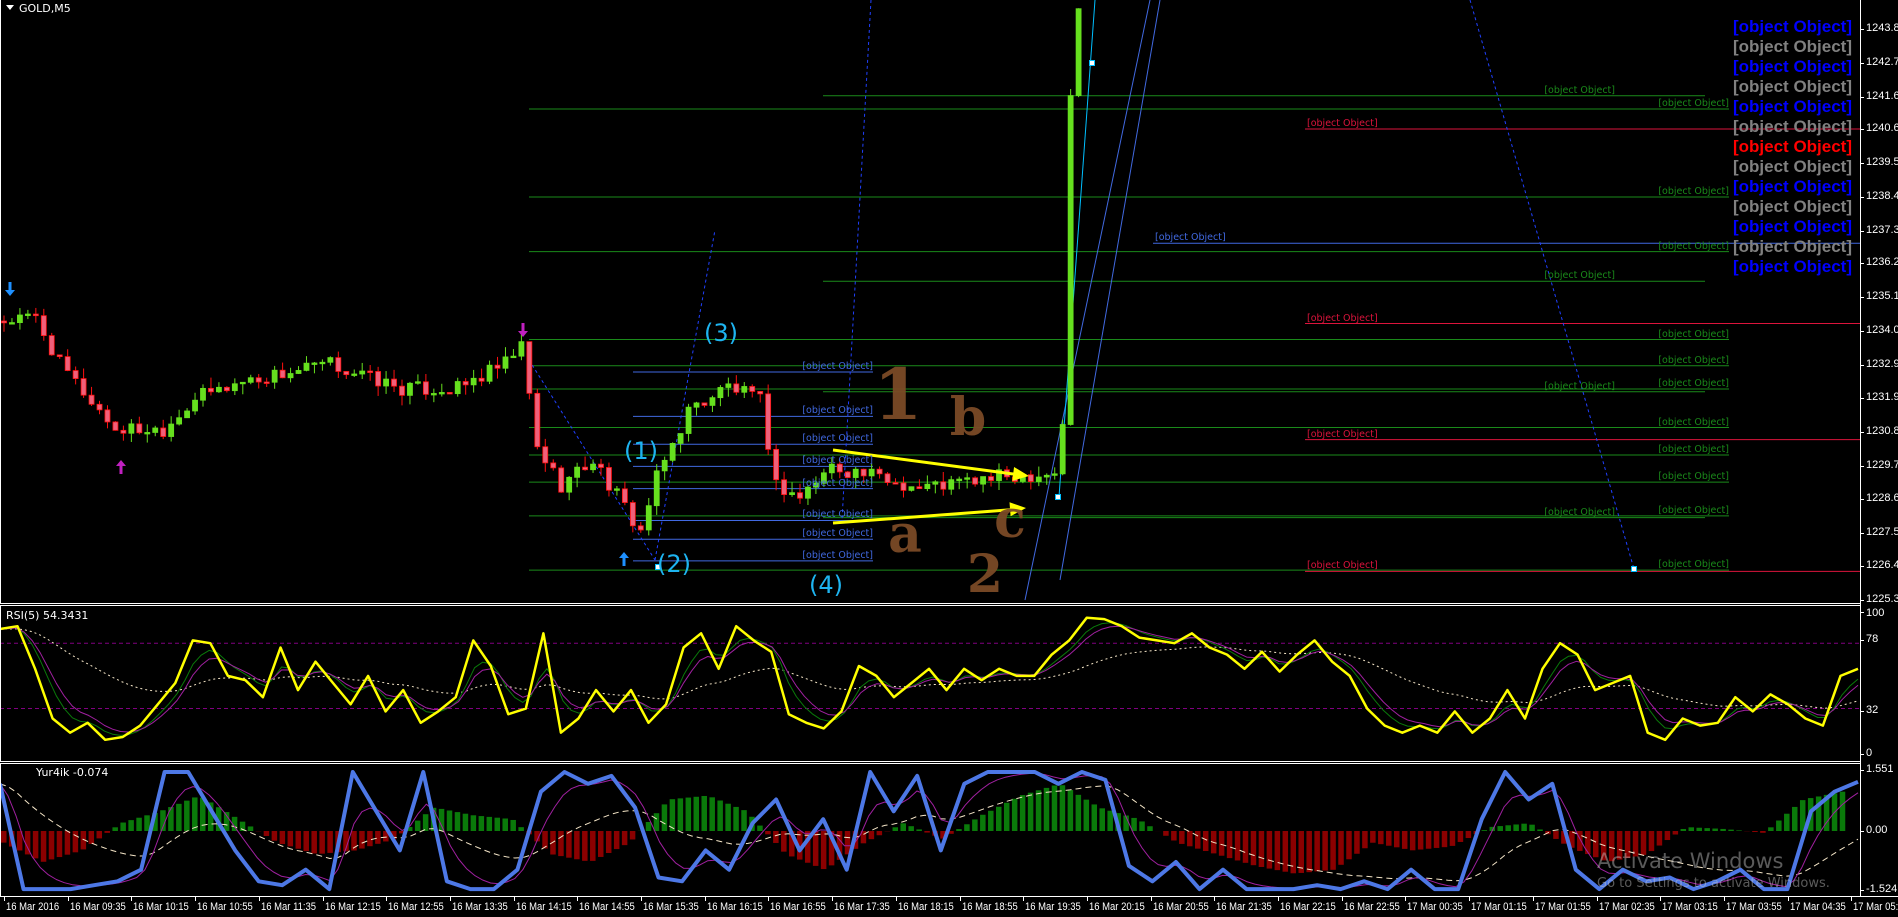  What do you see at coordinates (1882, 96) in the screenshot?
I see `price-tick-label: 1241.67` at bounding box center [1882, 96].